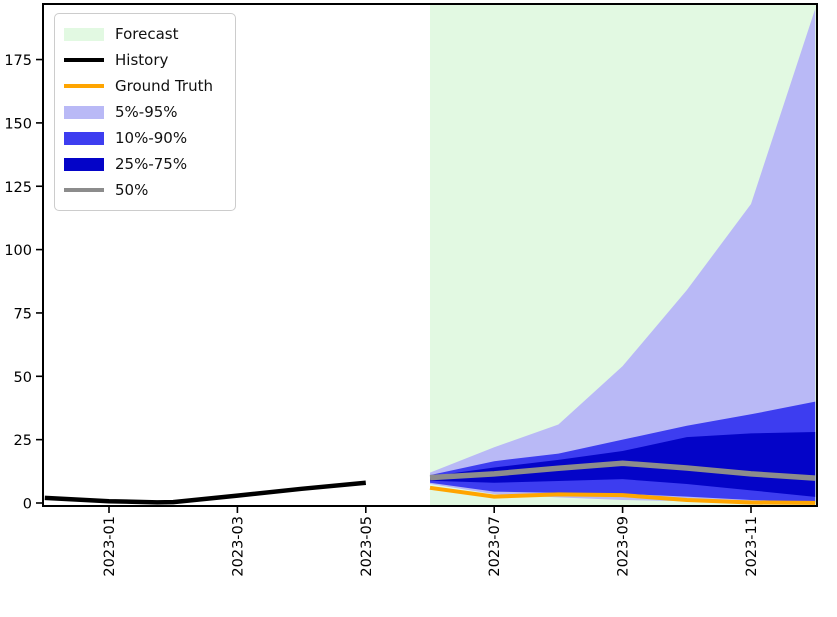 The width and height of the screenshot is (837, 617). What do you see at coordinates (23, 441) in the screenshot?
I see `y-tick-label: 25` at bounding box center [23, 441].